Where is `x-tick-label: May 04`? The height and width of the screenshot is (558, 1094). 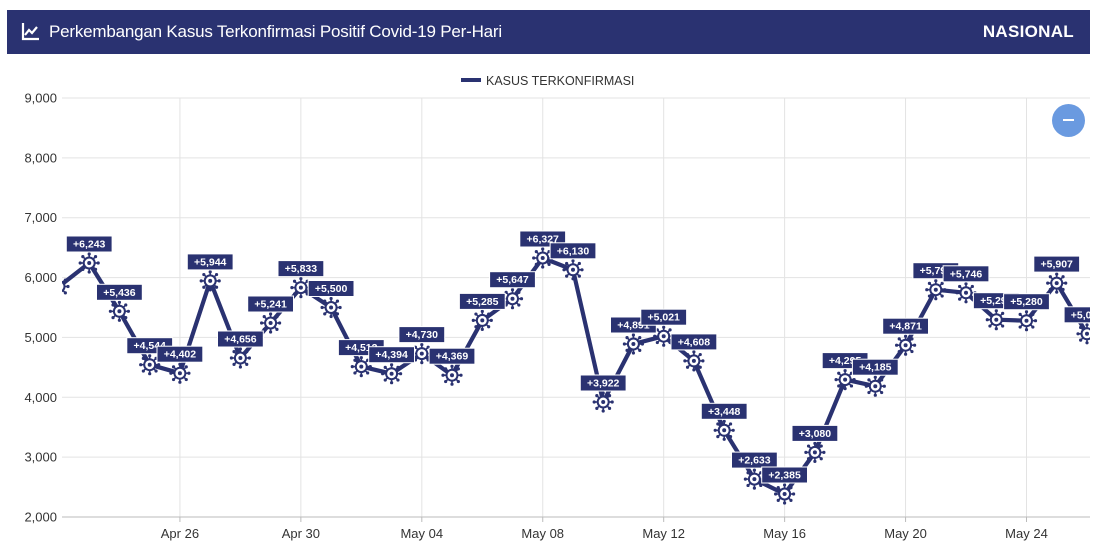
x-tick-label: May 04 is located at coordinates (421, 533).